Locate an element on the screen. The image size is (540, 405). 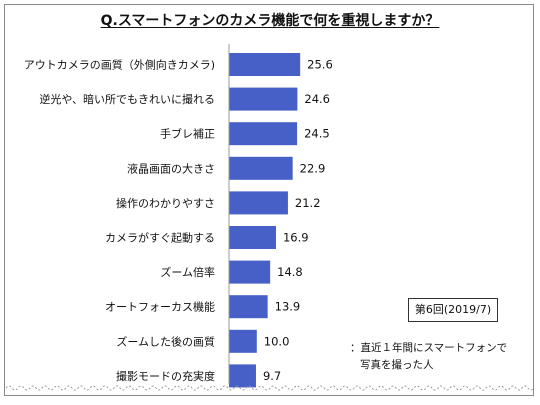
chart-title: Q.スマートフォンのカメラ機能で何を重視しますか？ is located at coordinates (270, 21).